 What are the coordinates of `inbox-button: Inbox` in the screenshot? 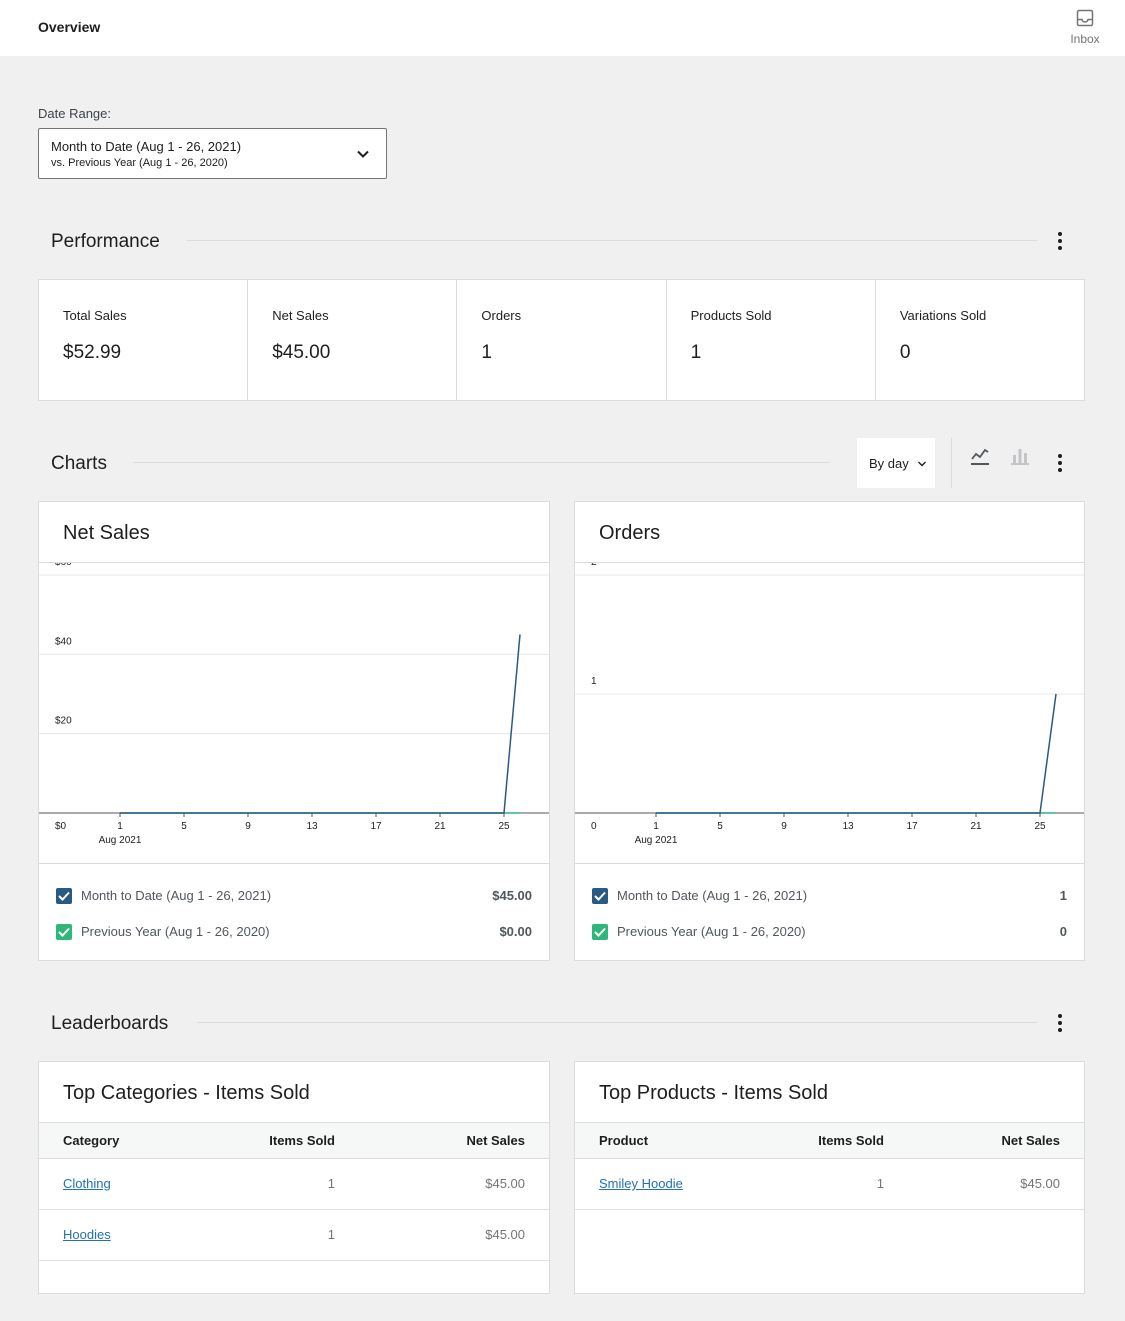 It's located at (1085, 27).